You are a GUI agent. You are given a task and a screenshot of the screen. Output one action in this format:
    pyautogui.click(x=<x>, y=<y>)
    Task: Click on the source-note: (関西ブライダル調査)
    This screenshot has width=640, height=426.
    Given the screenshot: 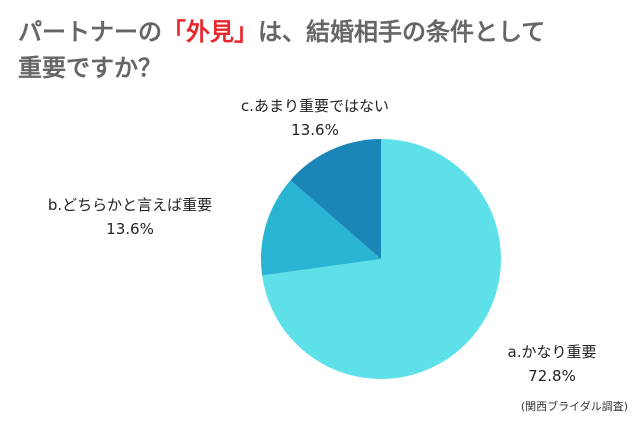 What is the action you would take?
    pyautogui.click(x=574, y=406)
    